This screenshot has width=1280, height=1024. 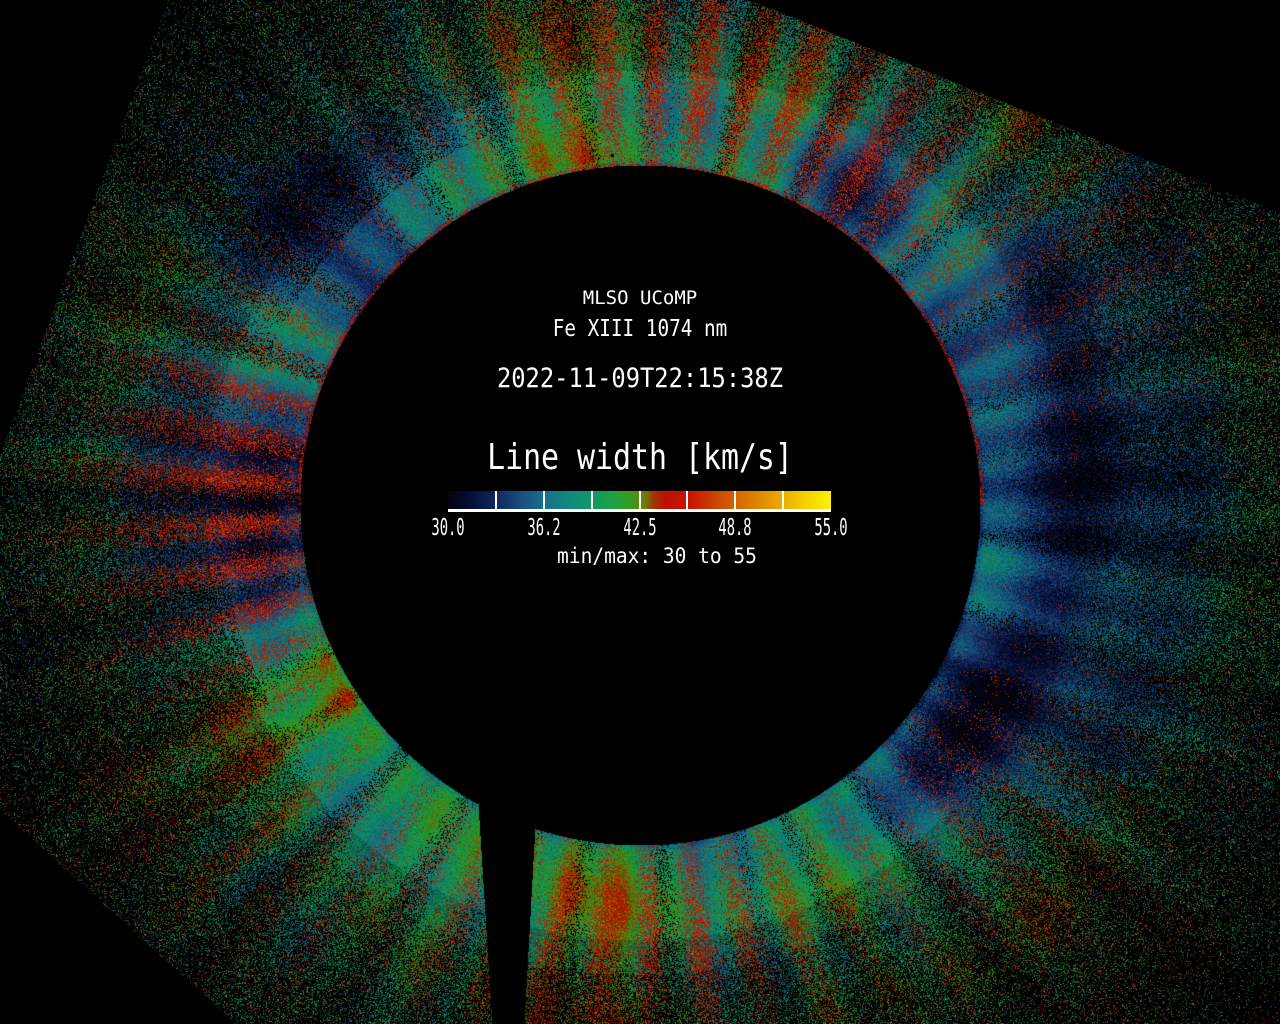 What do you see at coordinates (640, 329) in the screenshot?
I see `spectral-line-label: Fe XIII 1074 nm` at bounding box center [640, 329].